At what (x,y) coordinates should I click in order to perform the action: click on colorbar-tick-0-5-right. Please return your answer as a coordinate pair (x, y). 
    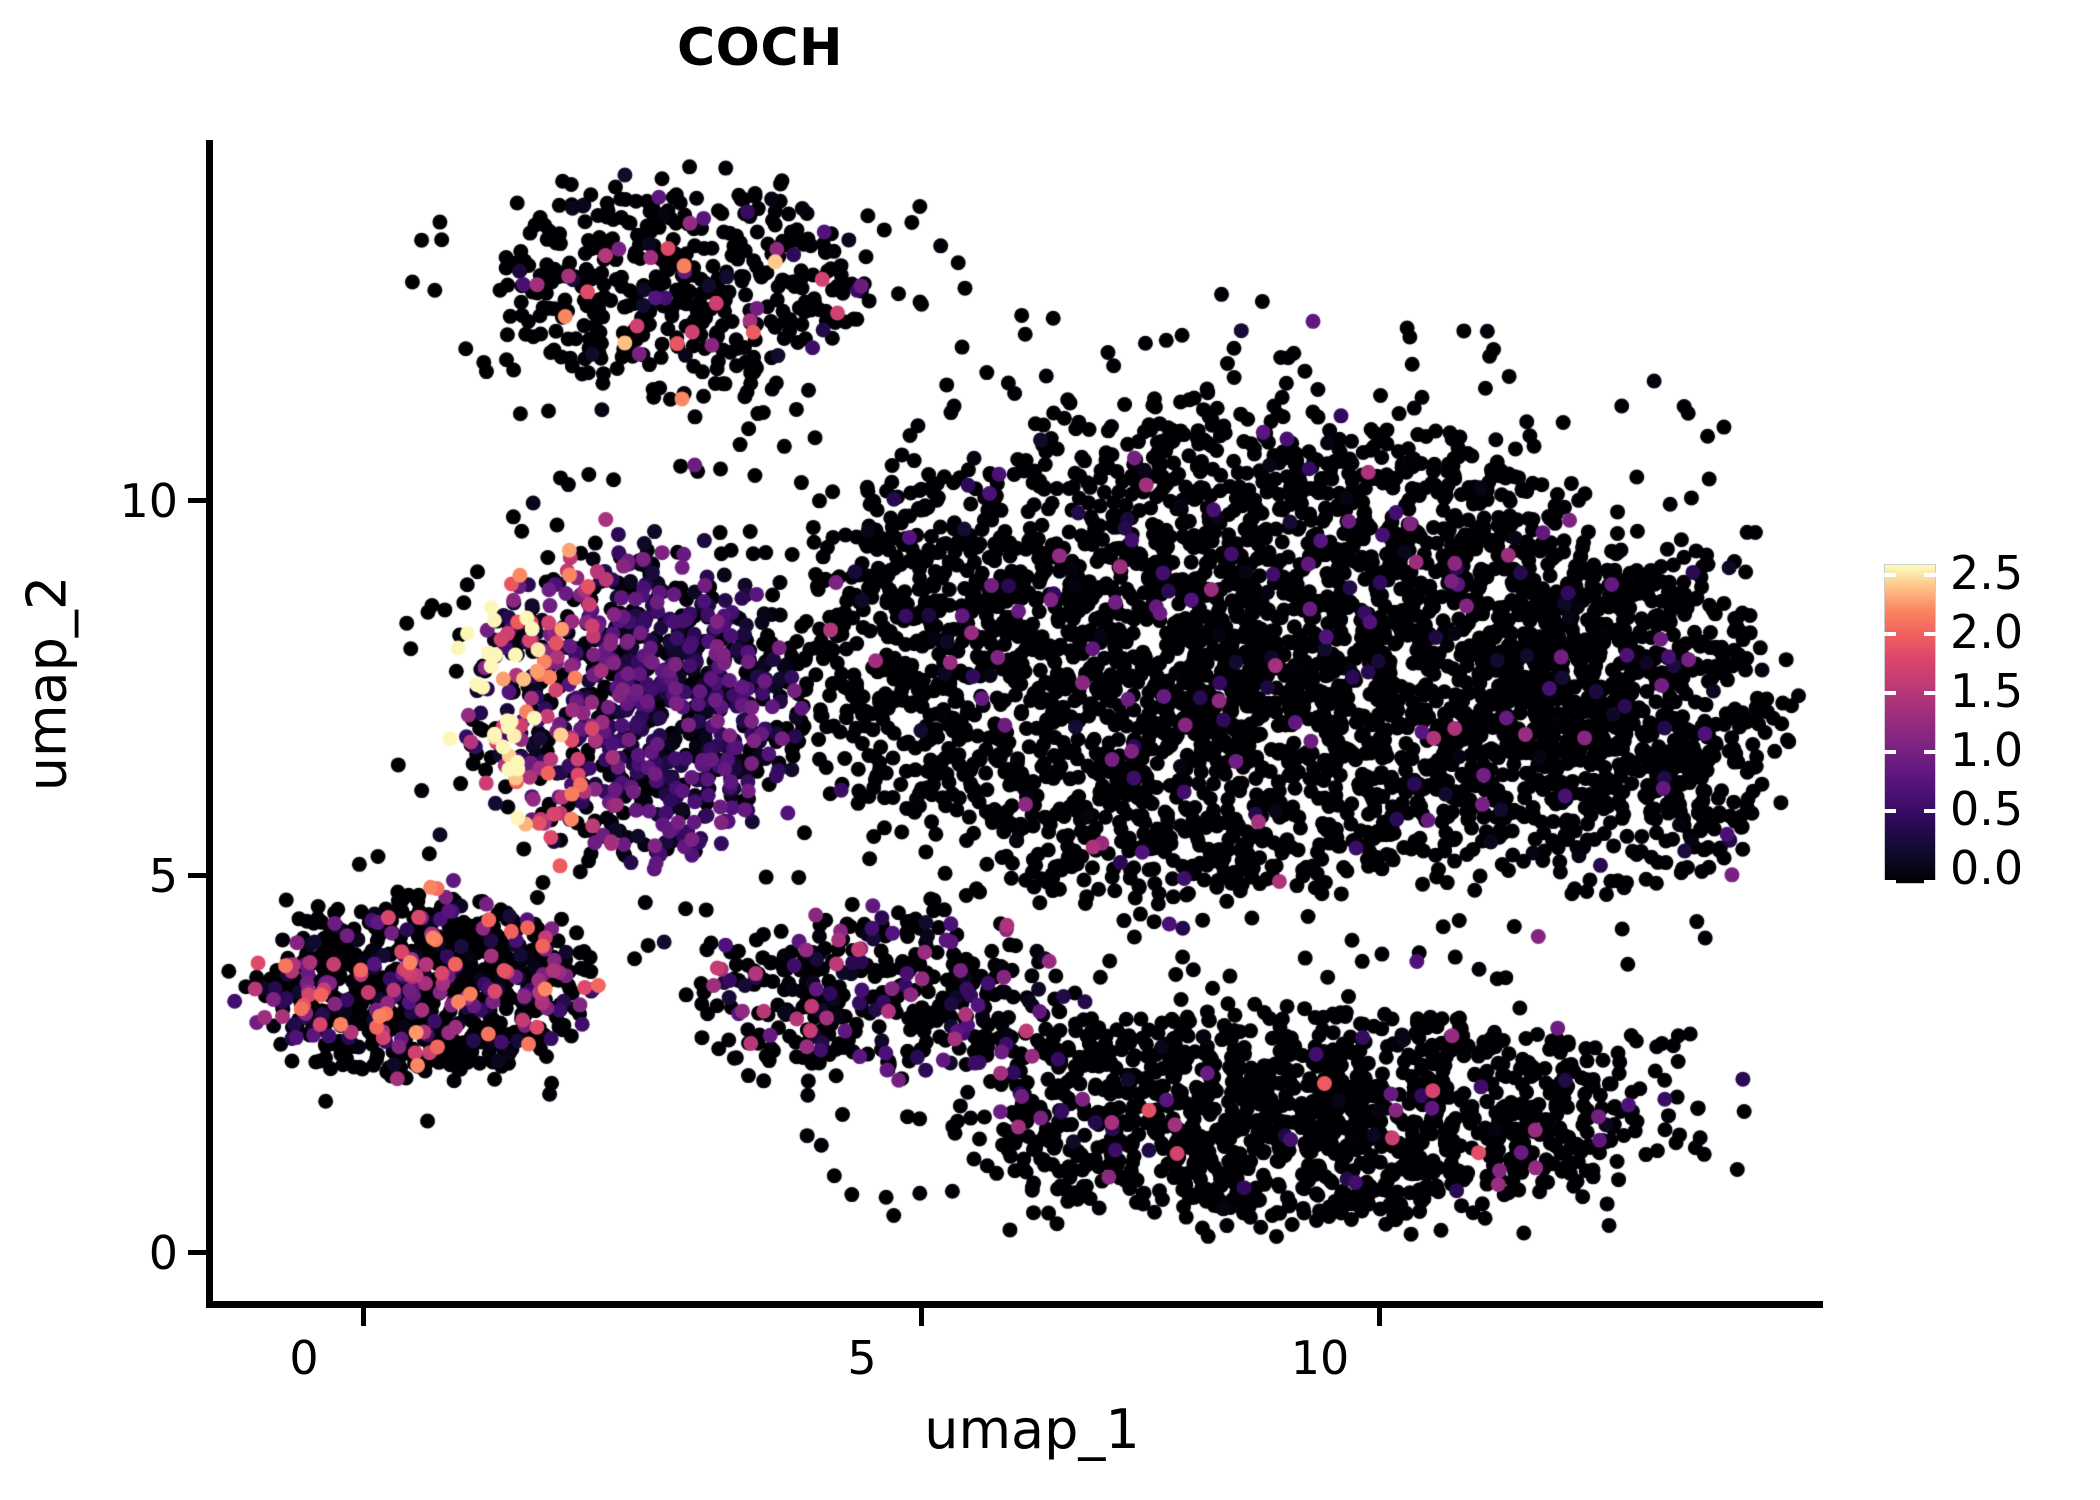
    Looking at the image, I should click on (1930, 811).